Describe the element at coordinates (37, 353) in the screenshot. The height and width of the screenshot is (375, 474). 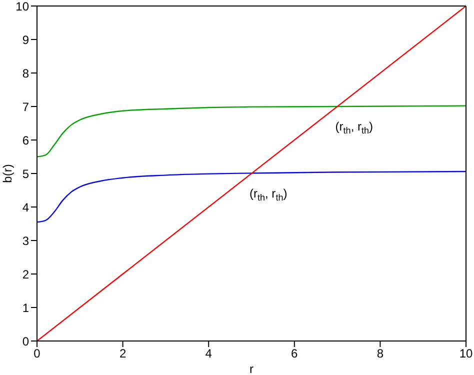
I see `x-tick-label: 0` at that location.